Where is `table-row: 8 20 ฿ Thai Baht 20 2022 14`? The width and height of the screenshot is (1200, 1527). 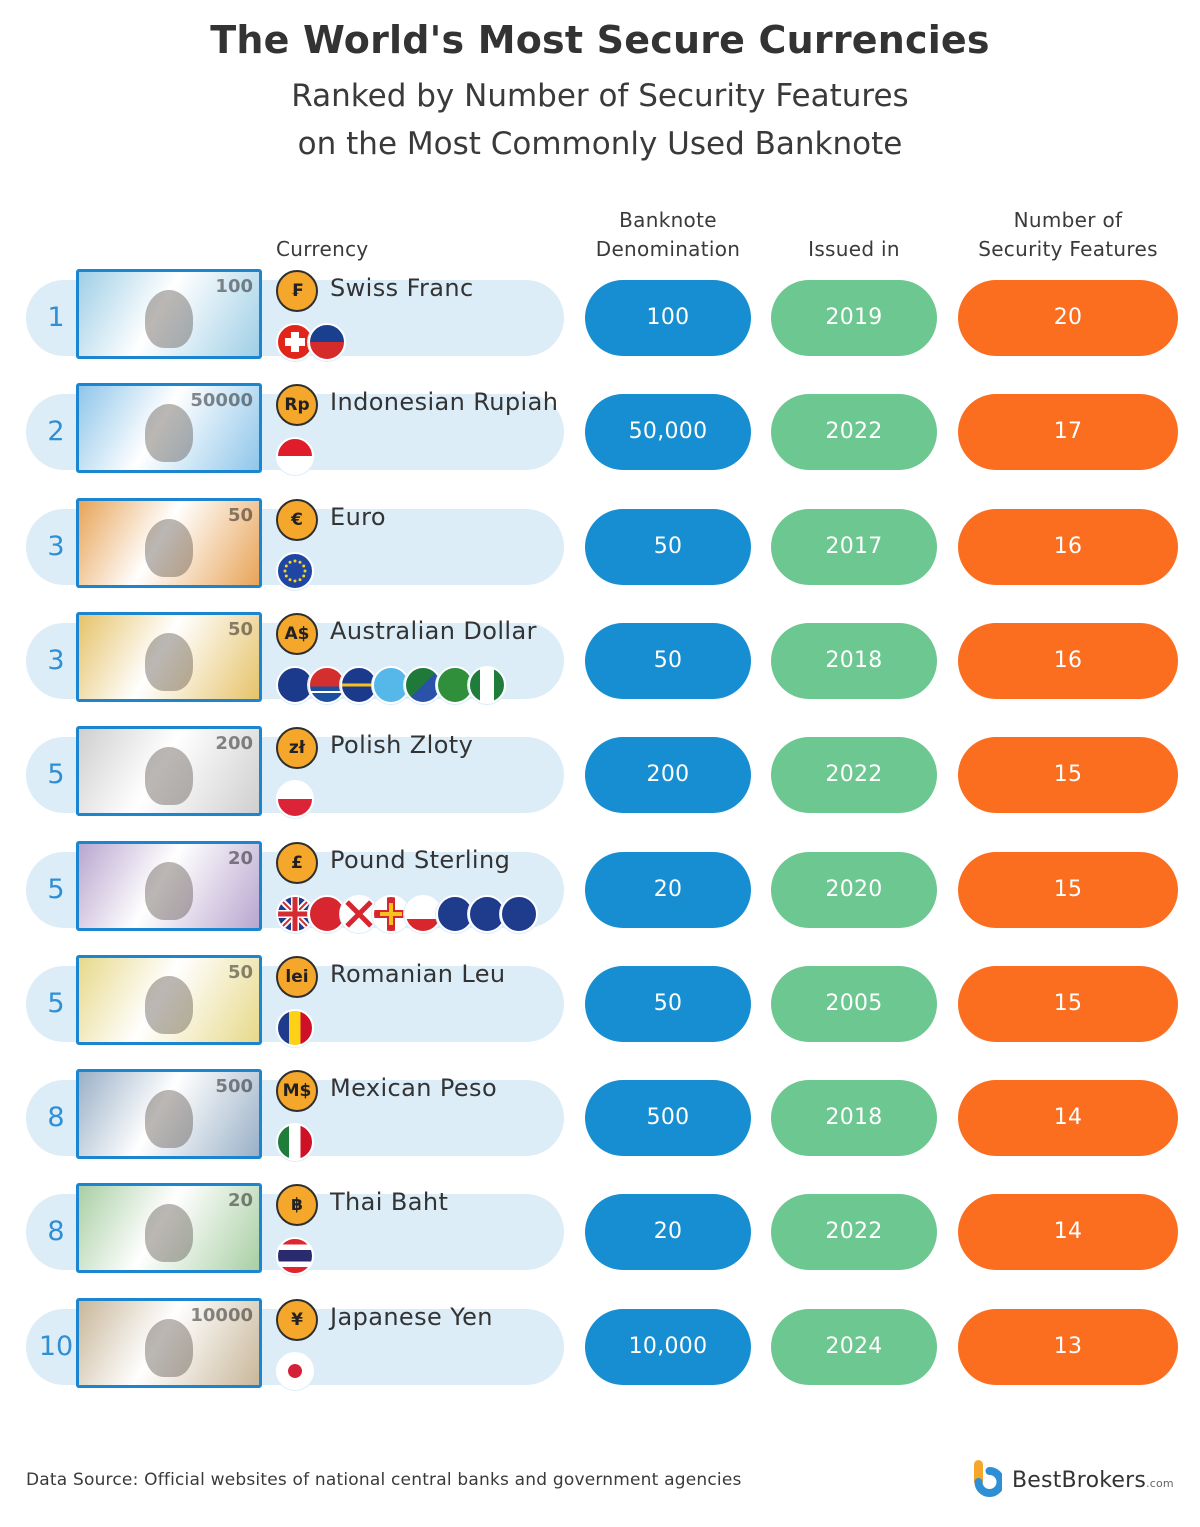
table-row: 8 20 ฿ Thai Baht 20 2022 14 is located at coordinates (600, 1233).